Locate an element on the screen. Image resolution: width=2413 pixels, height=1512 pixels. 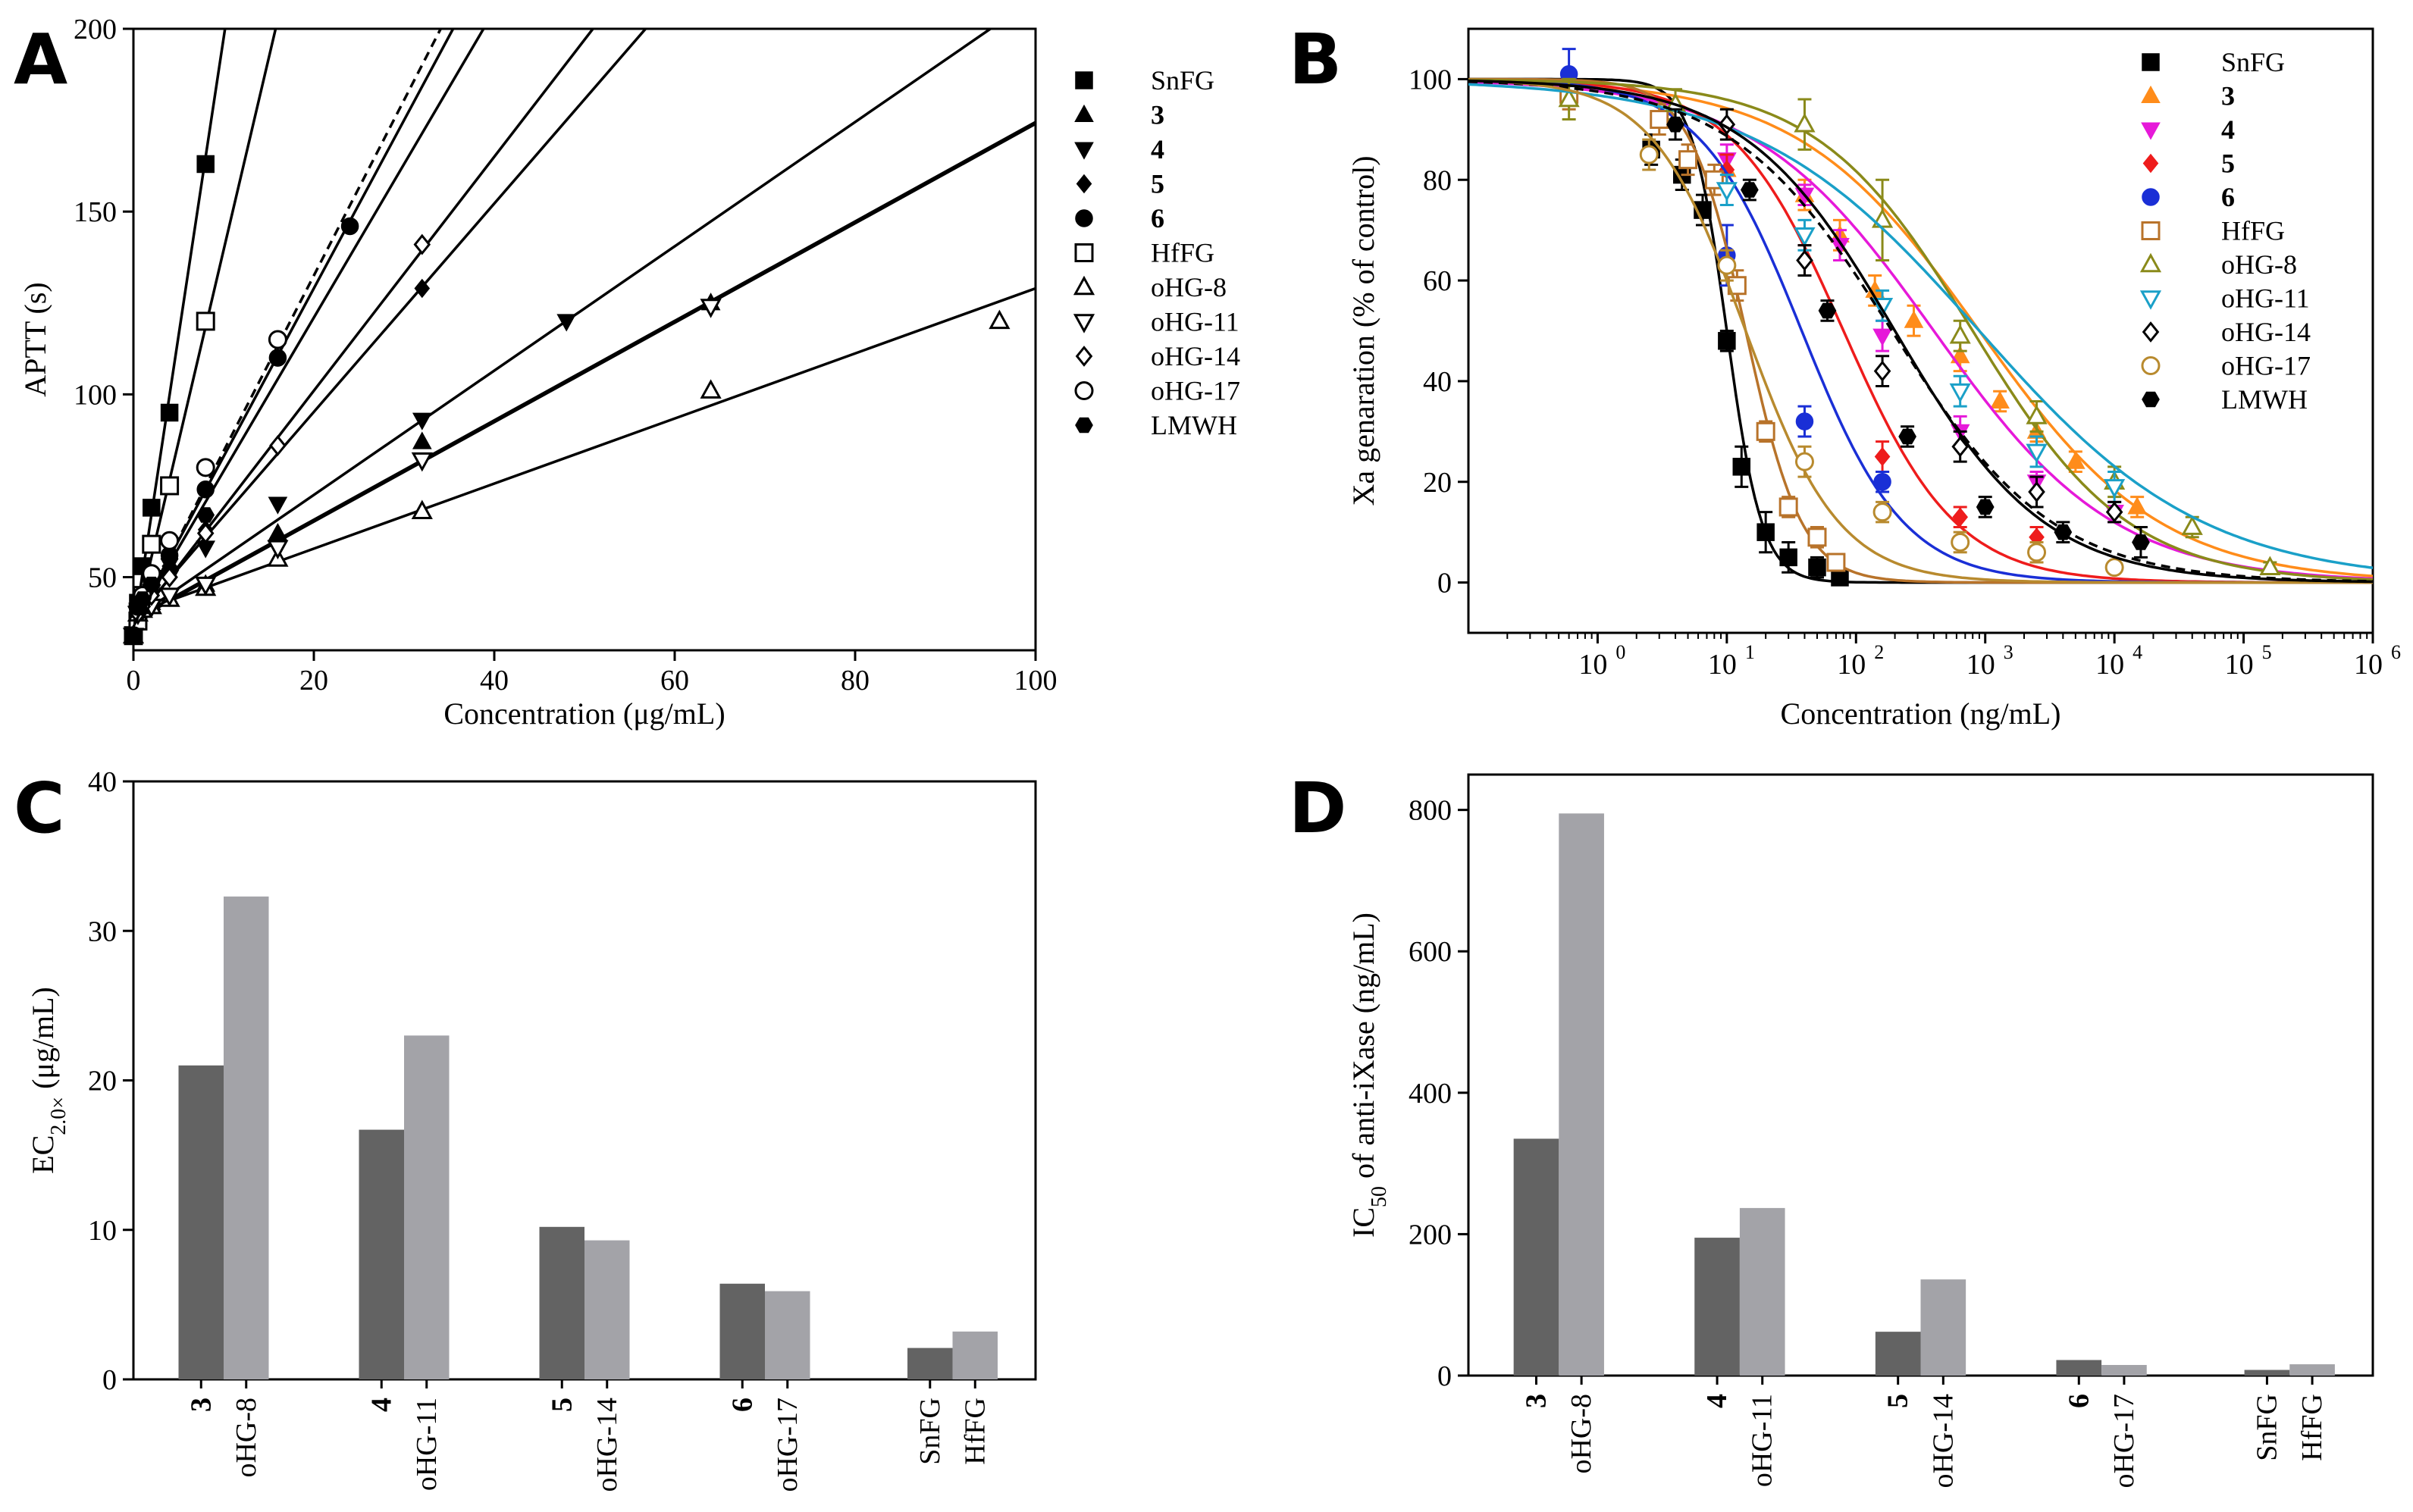
y-tick-label: 50 is located at coordinates (102, 578).